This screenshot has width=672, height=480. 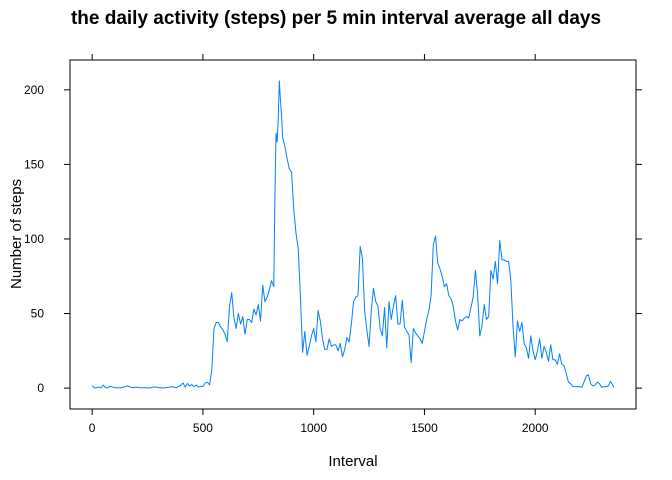 What do you see at coordinates (38, 314) in the screenshot?
I see `y-tick-label: 50` at bounding box center [38, 314].